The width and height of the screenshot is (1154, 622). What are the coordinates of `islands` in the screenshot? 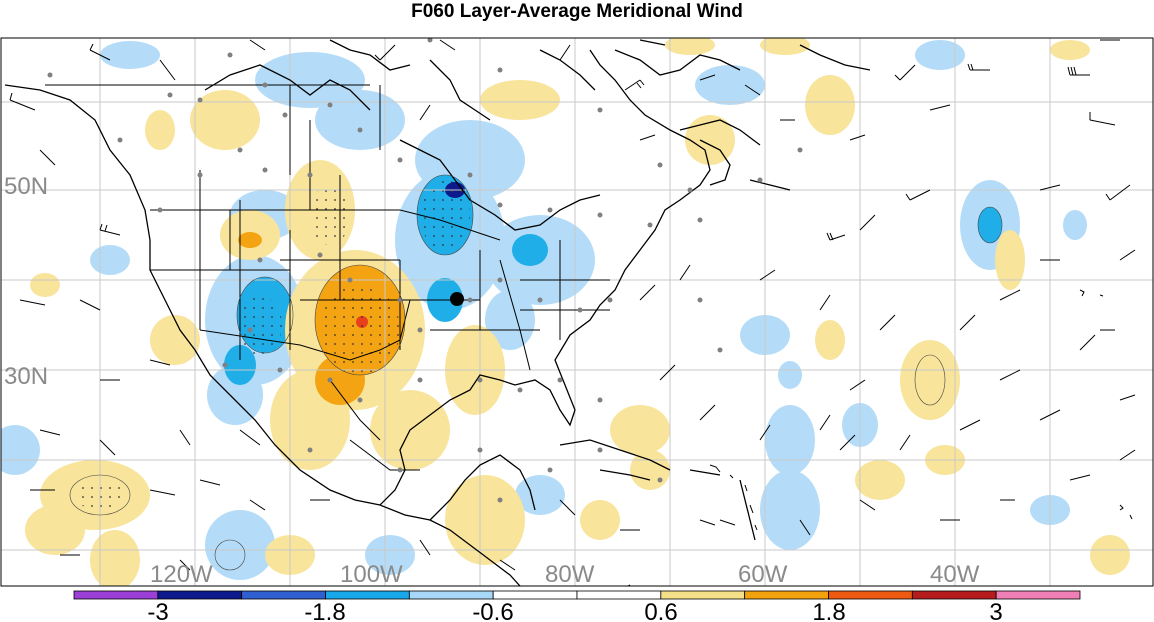 It's located at (921, 410).